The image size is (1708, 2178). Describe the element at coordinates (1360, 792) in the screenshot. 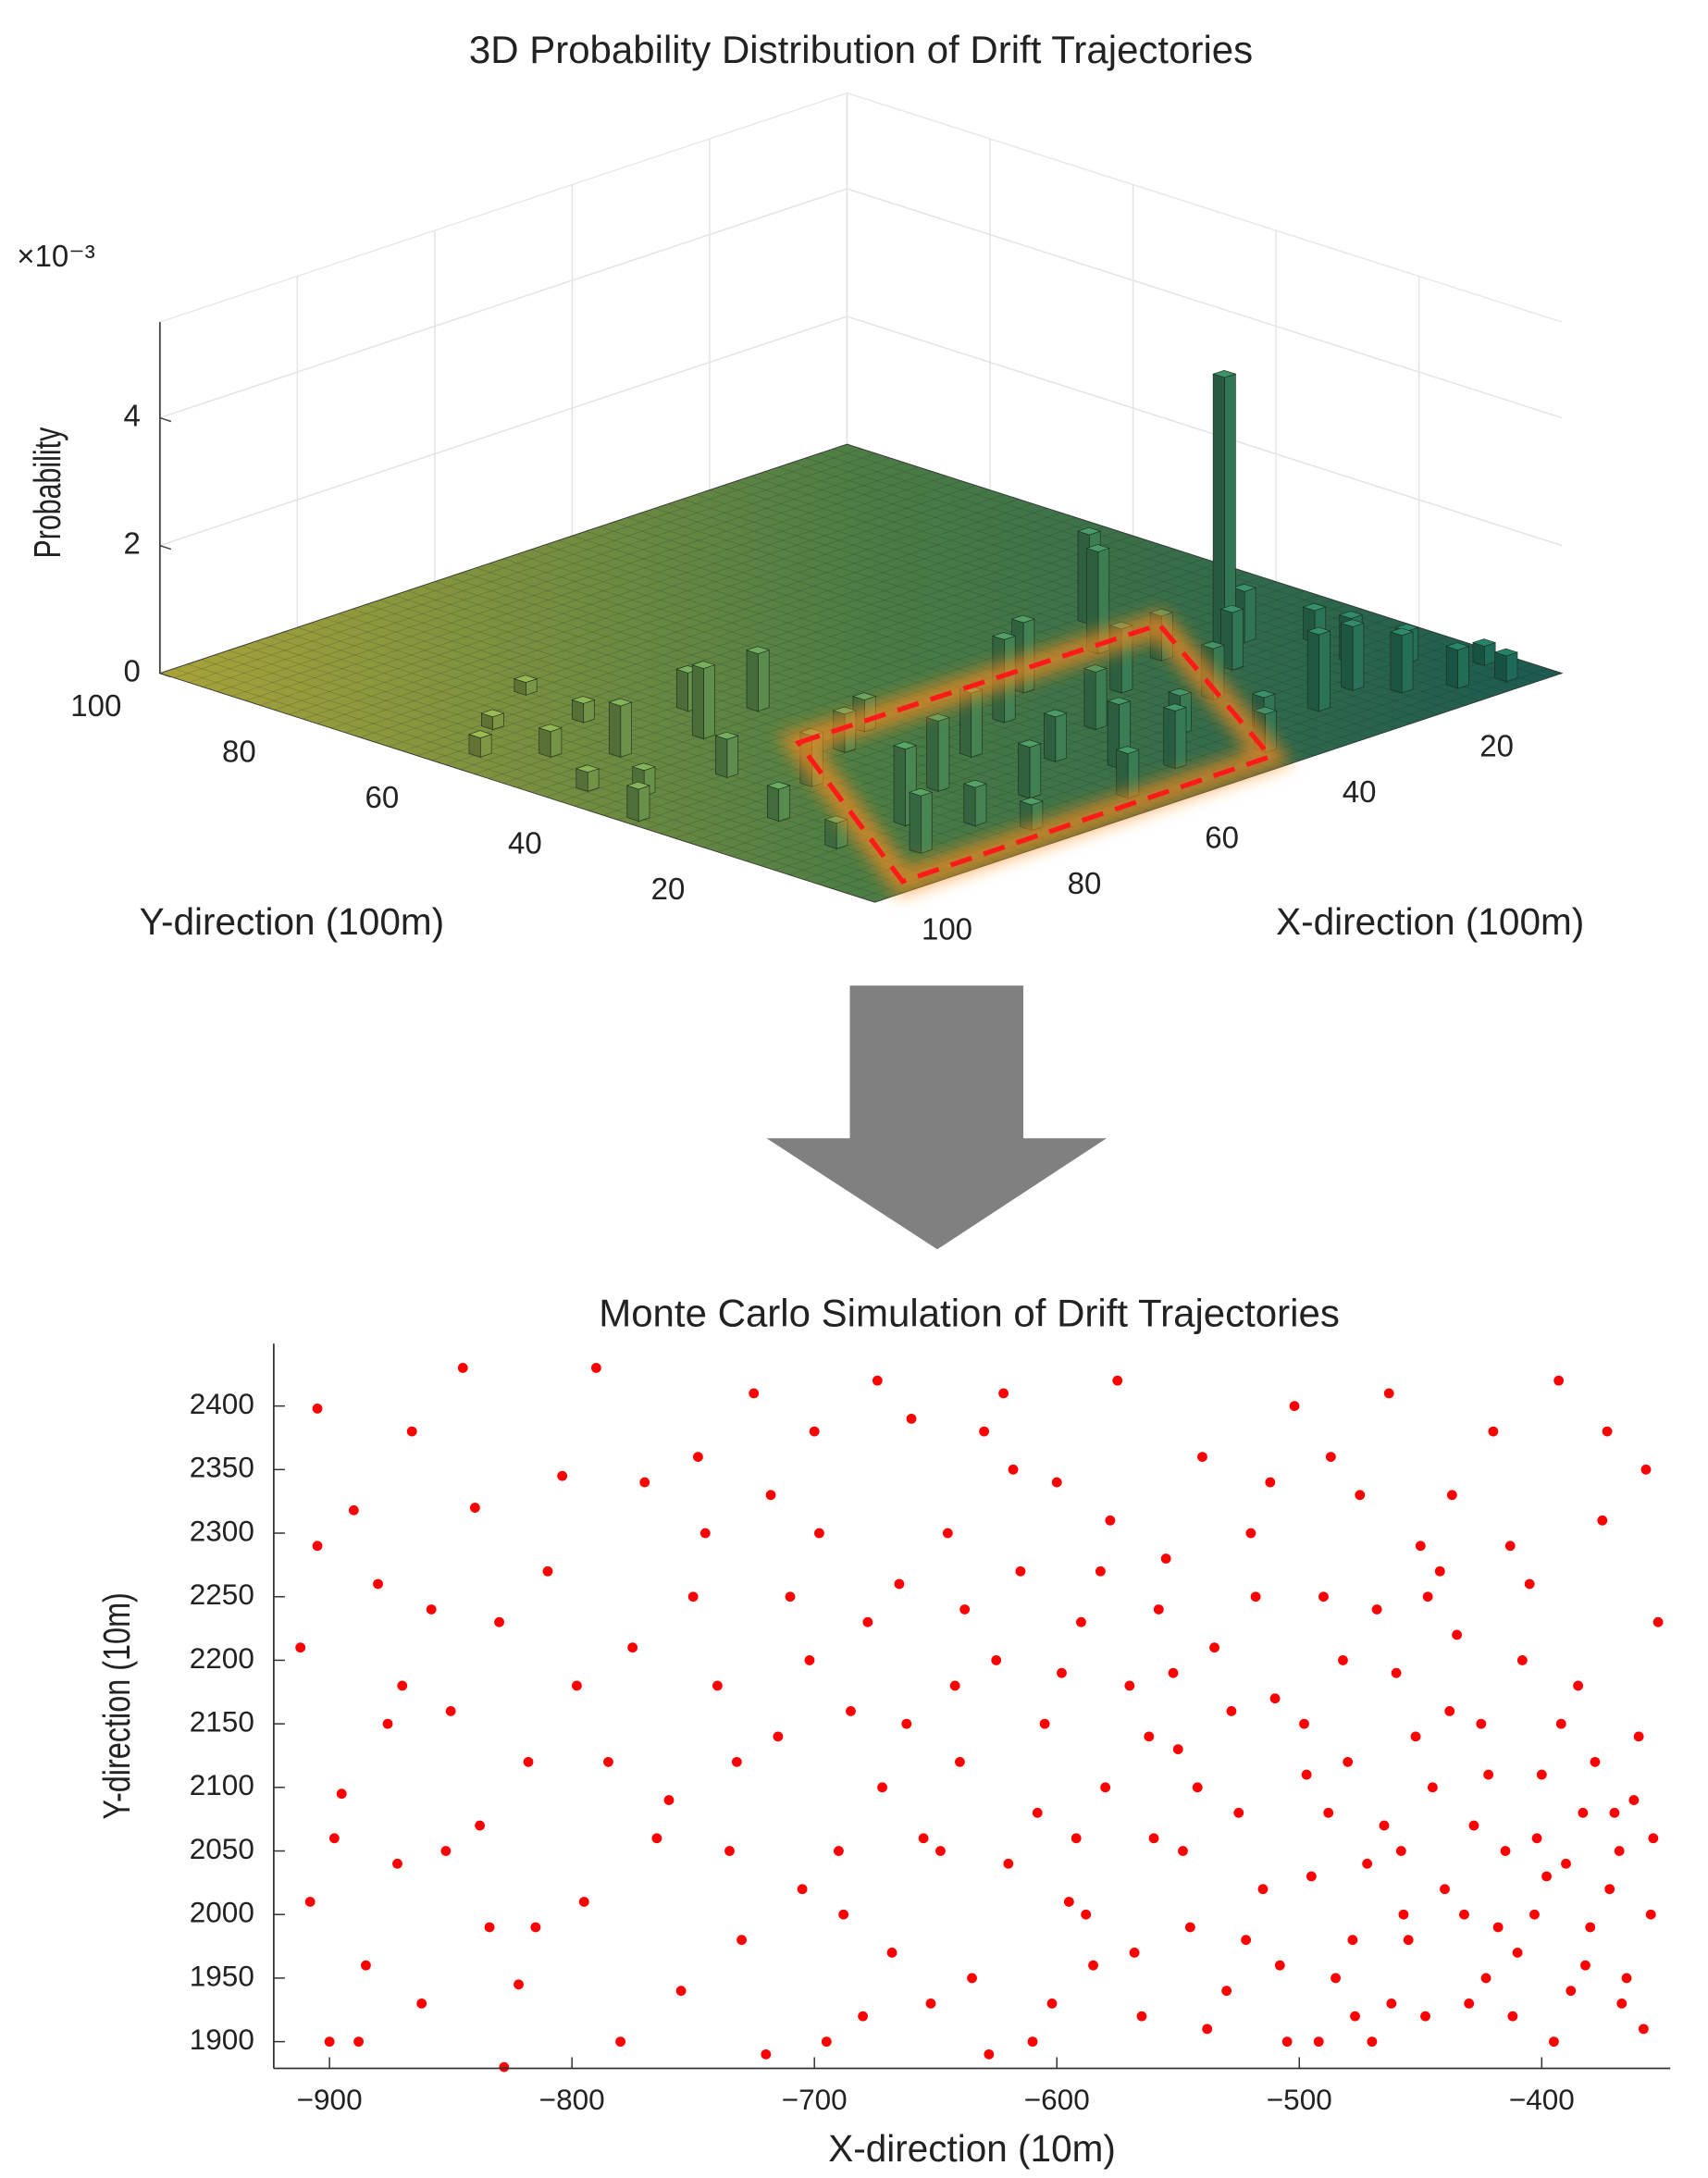

I see `x-tick-label: 40` at that location.